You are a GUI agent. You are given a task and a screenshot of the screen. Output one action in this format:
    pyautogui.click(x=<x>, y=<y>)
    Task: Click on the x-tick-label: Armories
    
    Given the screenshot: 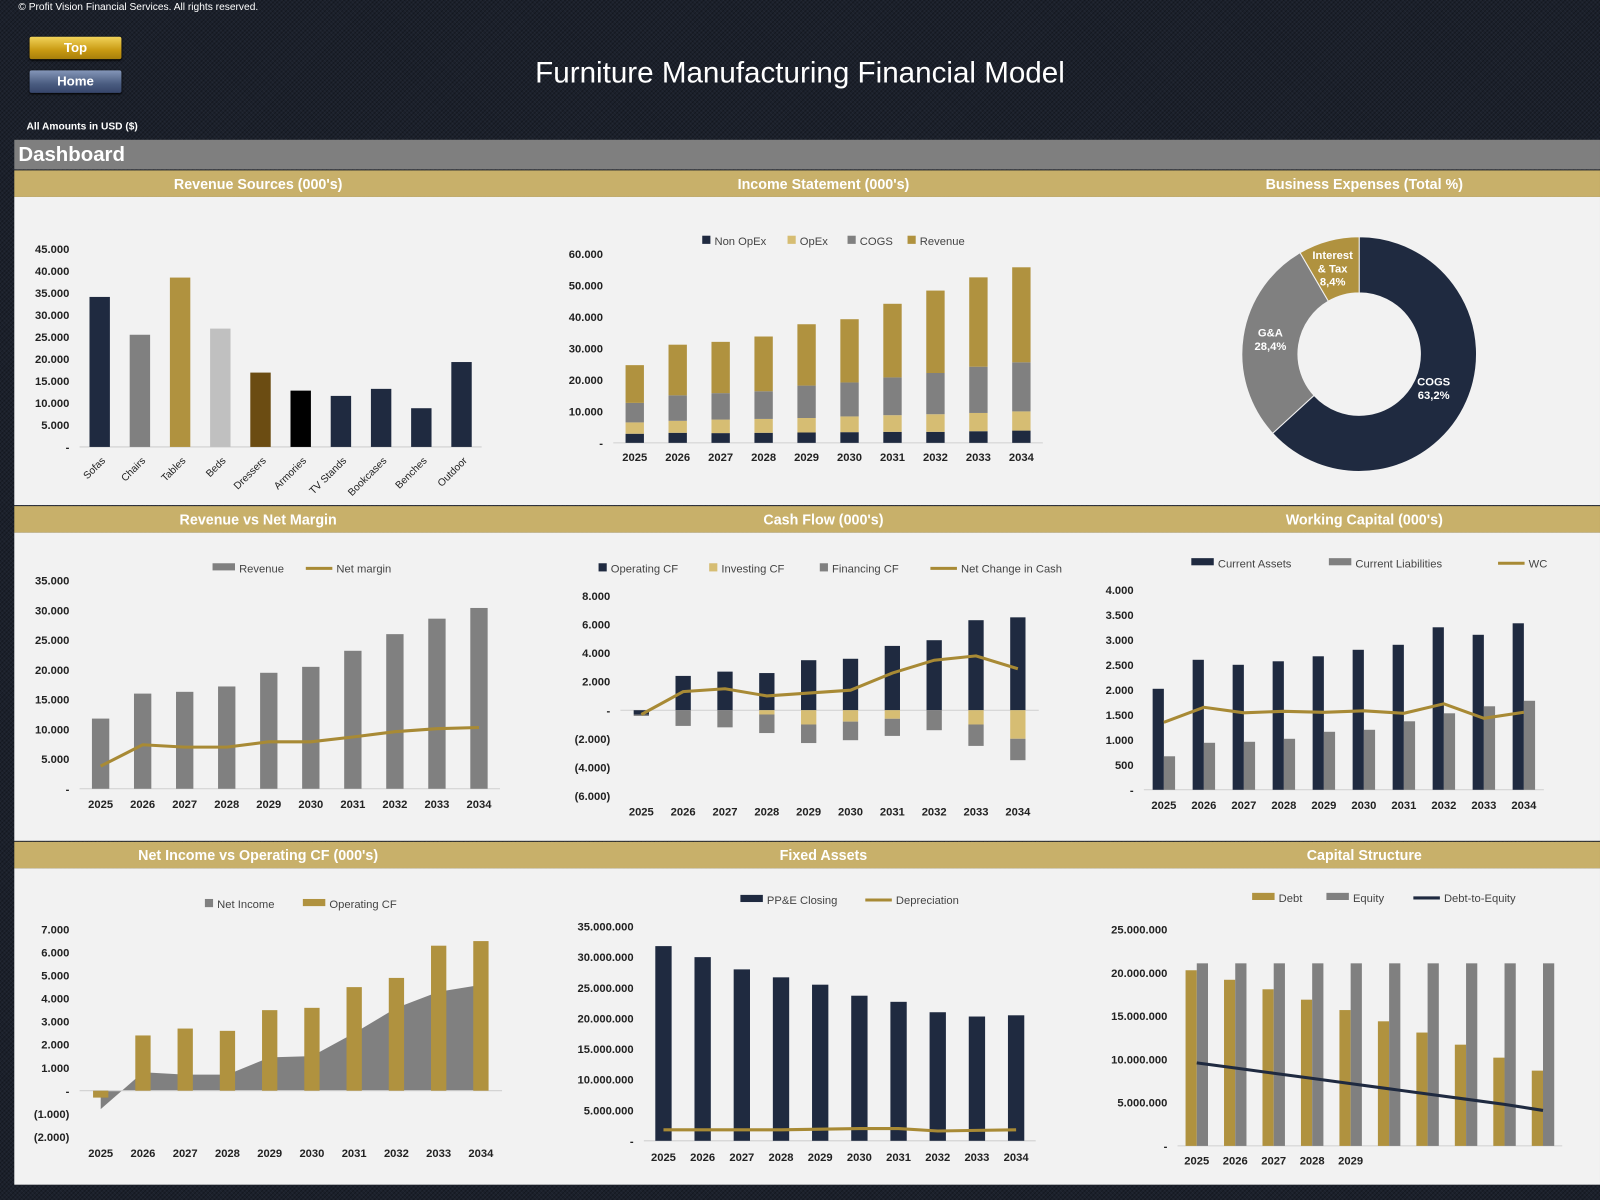 What is the action you would take?
    pyautogui.click(x=290, y=474)
    